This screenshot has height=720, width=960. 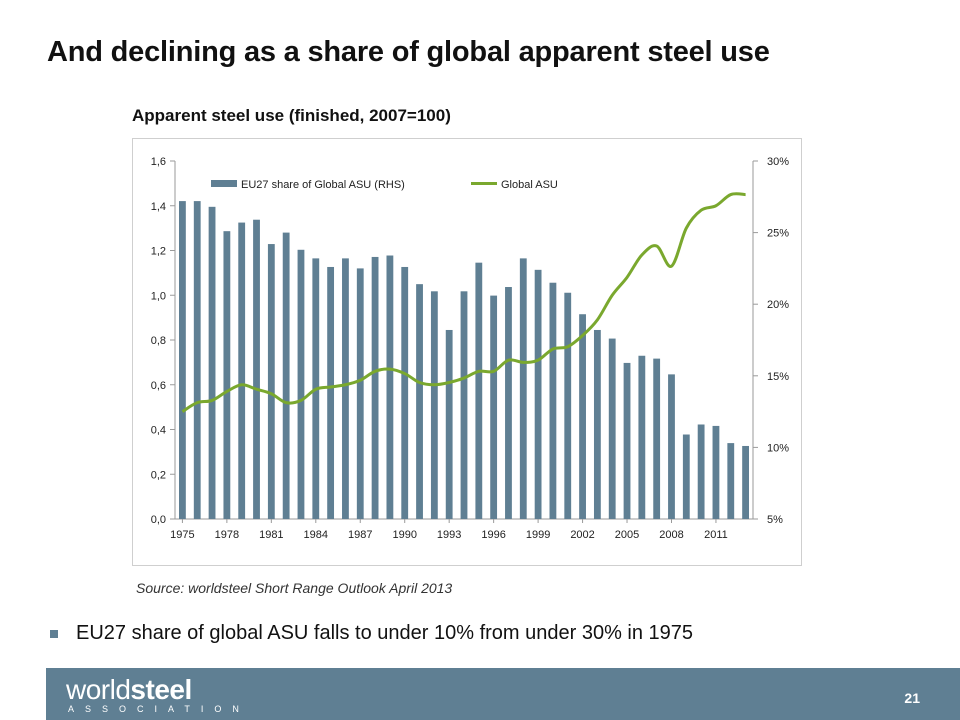 What do you see at coordinates (538, 535) in the screenshot?
I see `x-tick-label: 1999` at bounding box center [538, 535].